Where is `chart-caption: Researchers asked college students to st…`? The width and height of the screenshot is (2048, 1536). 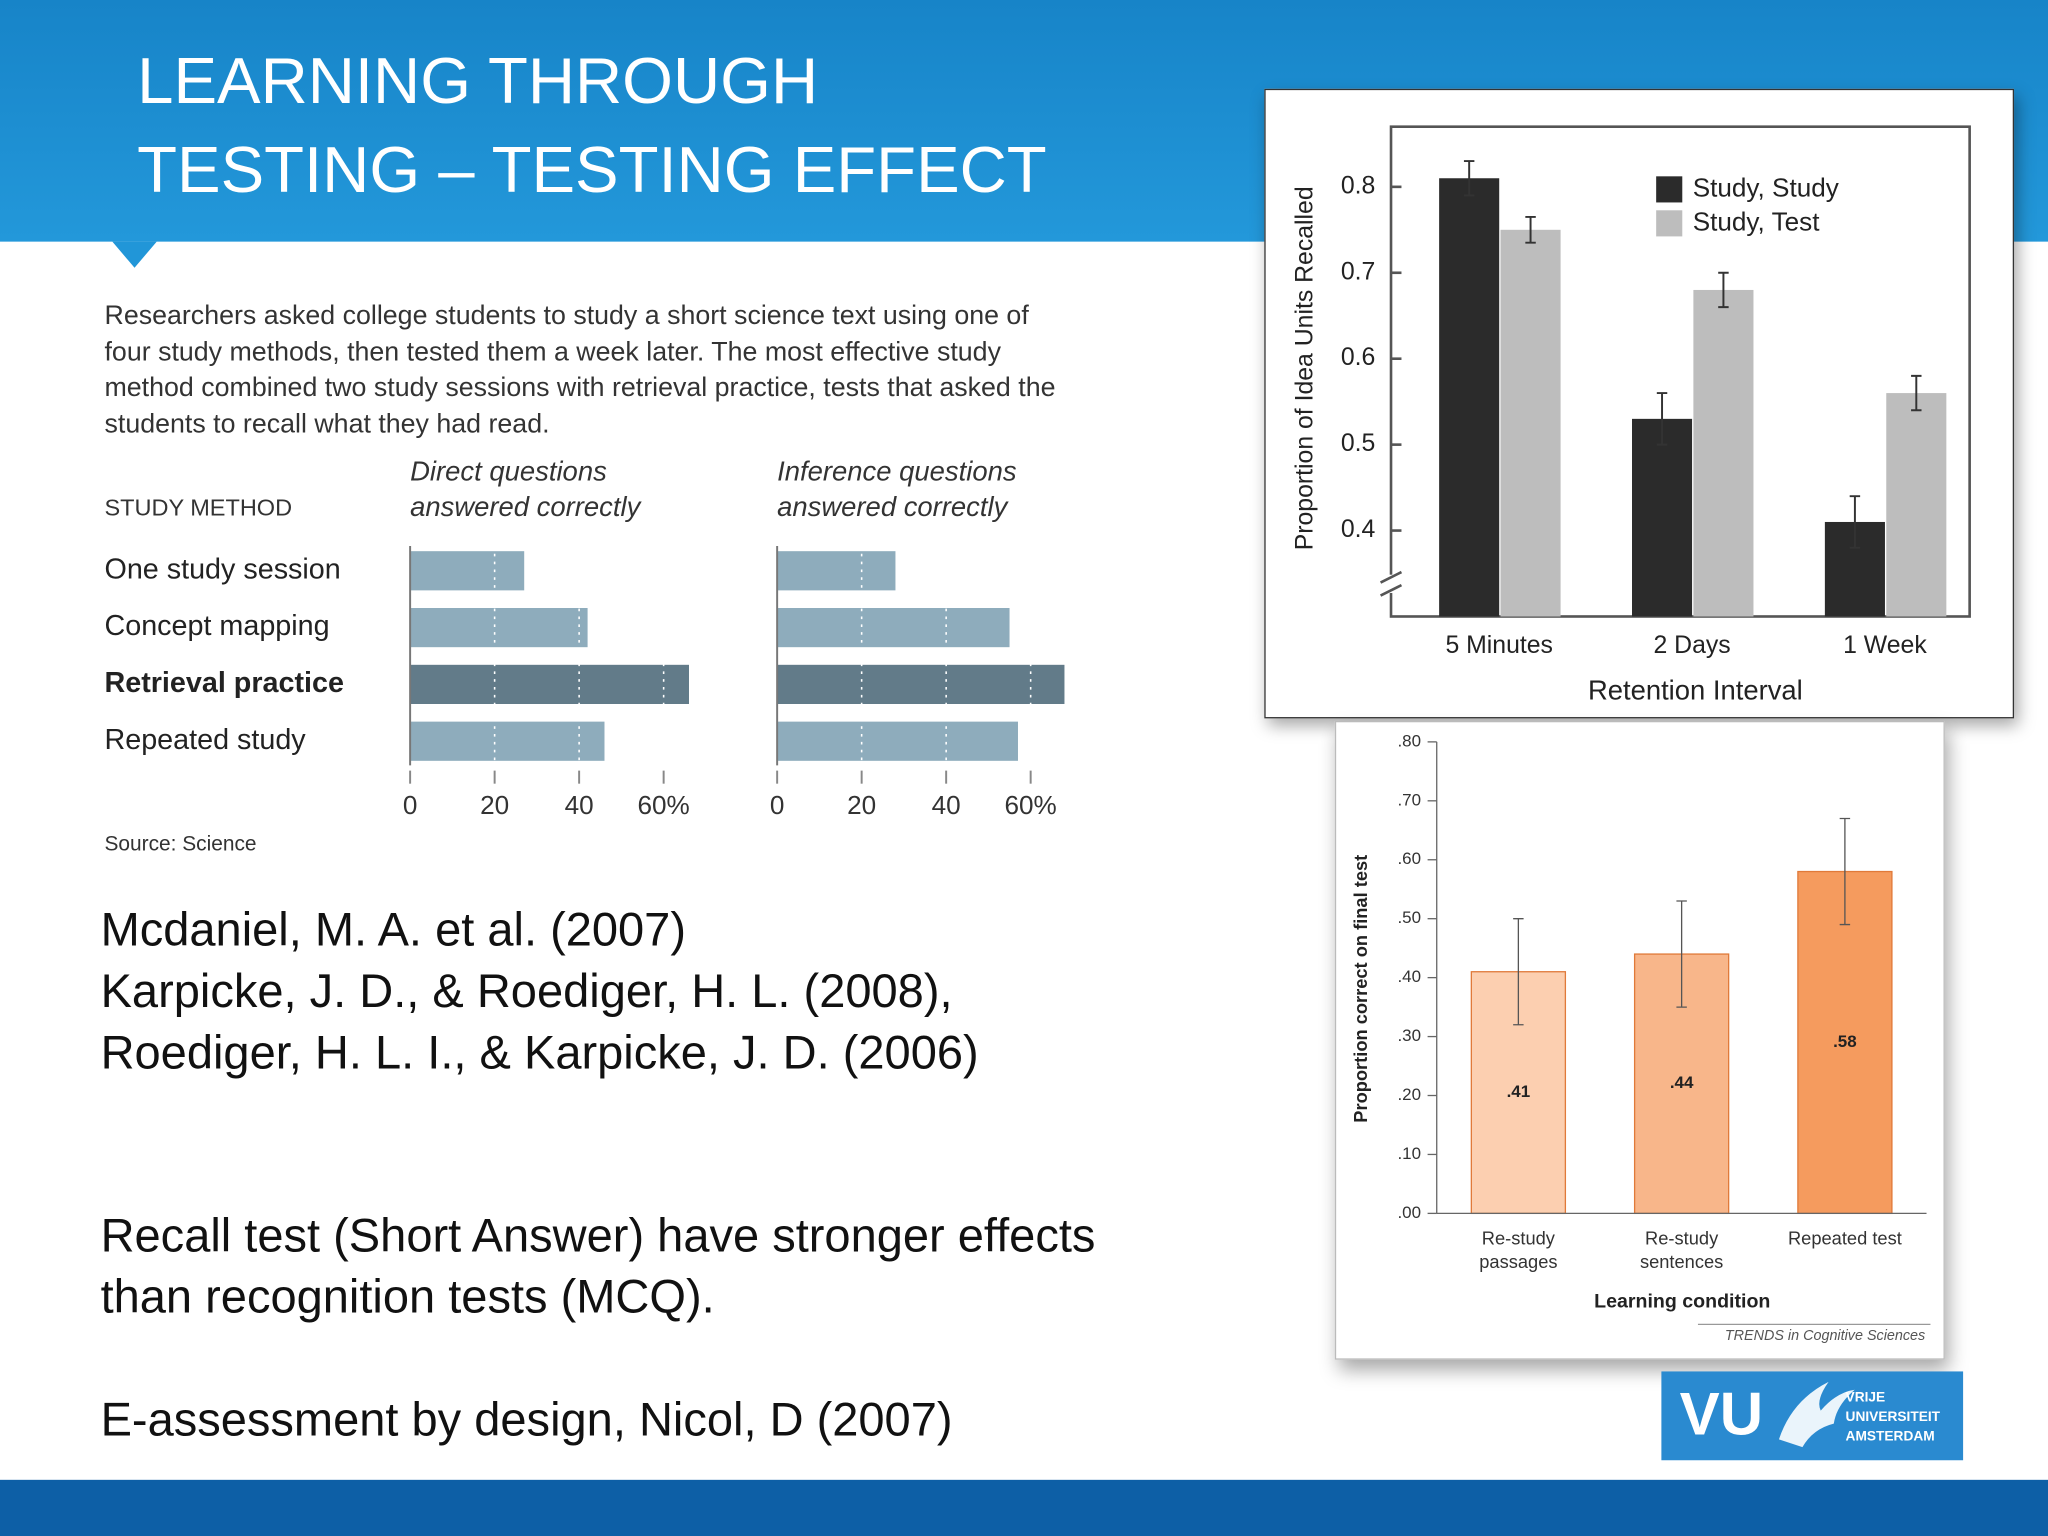 chart-caption: Researchers asked college students to st… is located at coordinates (580, 369).